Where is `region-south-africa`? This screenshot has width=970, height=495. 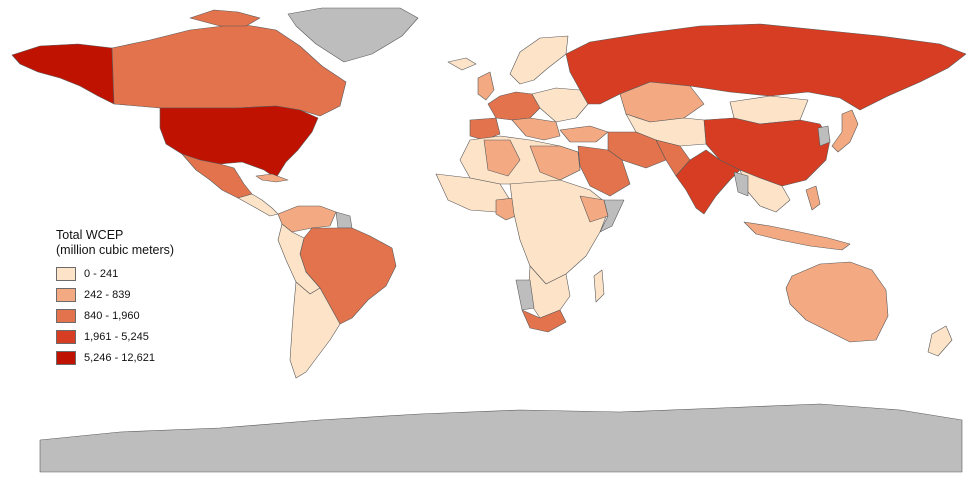
region-south-africa is located at coordinates (544, 321).